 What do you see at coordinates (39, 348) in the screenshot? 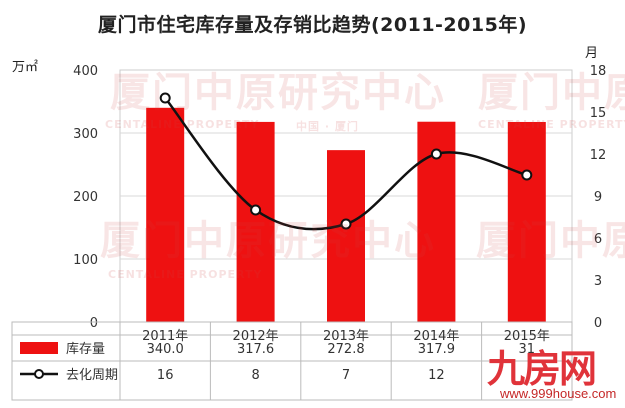
I see `legend-swatch-bar` at bounding box center [39, 348].